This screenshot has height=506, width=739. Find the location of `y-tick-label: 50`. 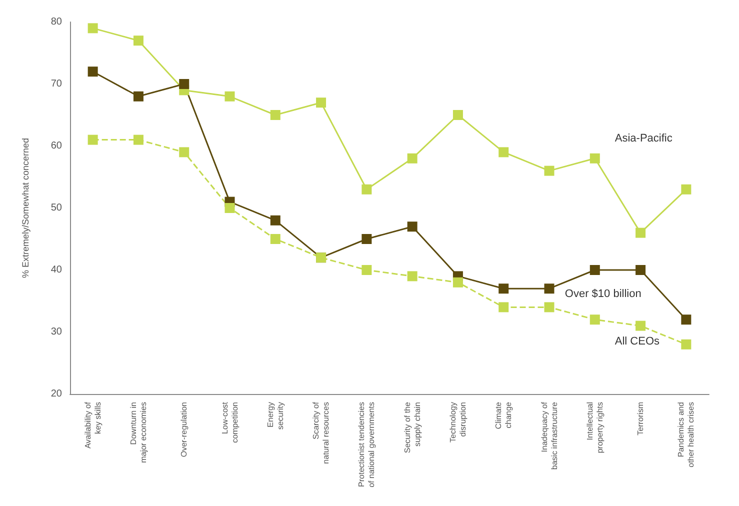

y-tick-label: 50 is located at coordinates (56, 208).